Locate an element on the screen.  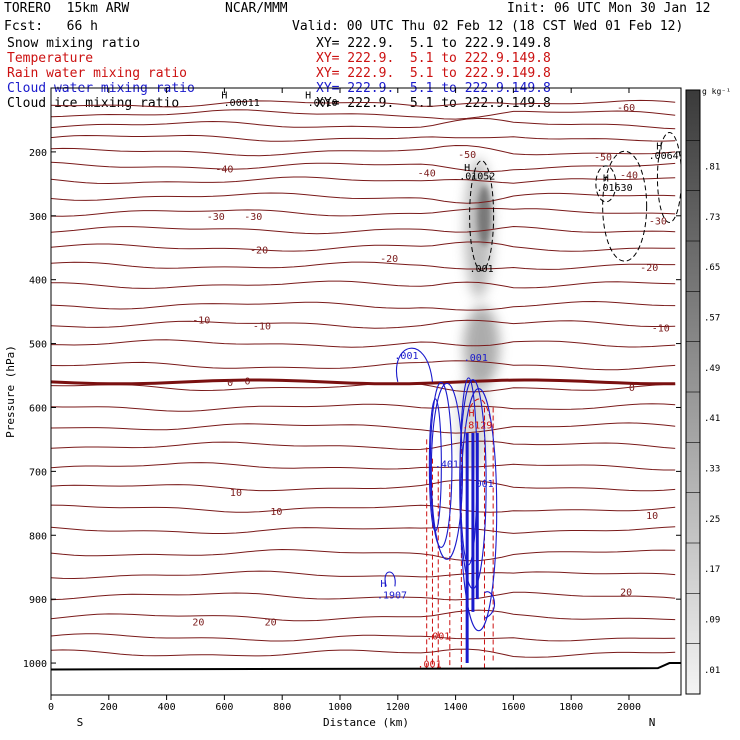
y-tick-label: 300 is located at coordinates (38, 217).